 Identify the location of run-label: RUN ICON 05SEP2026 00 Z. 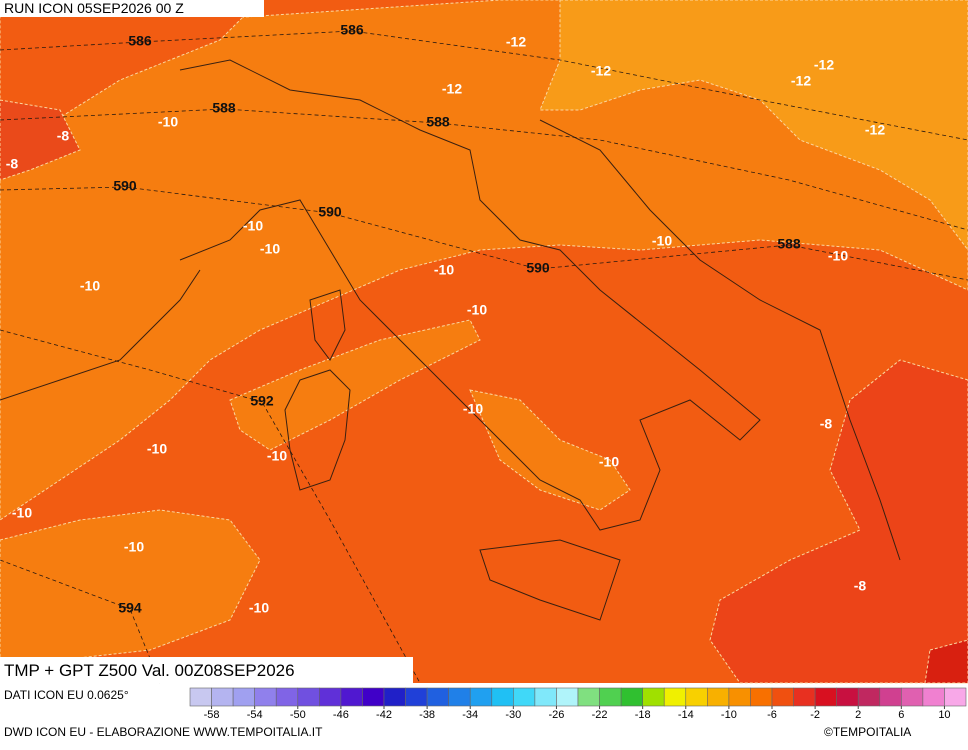
(94, 8).